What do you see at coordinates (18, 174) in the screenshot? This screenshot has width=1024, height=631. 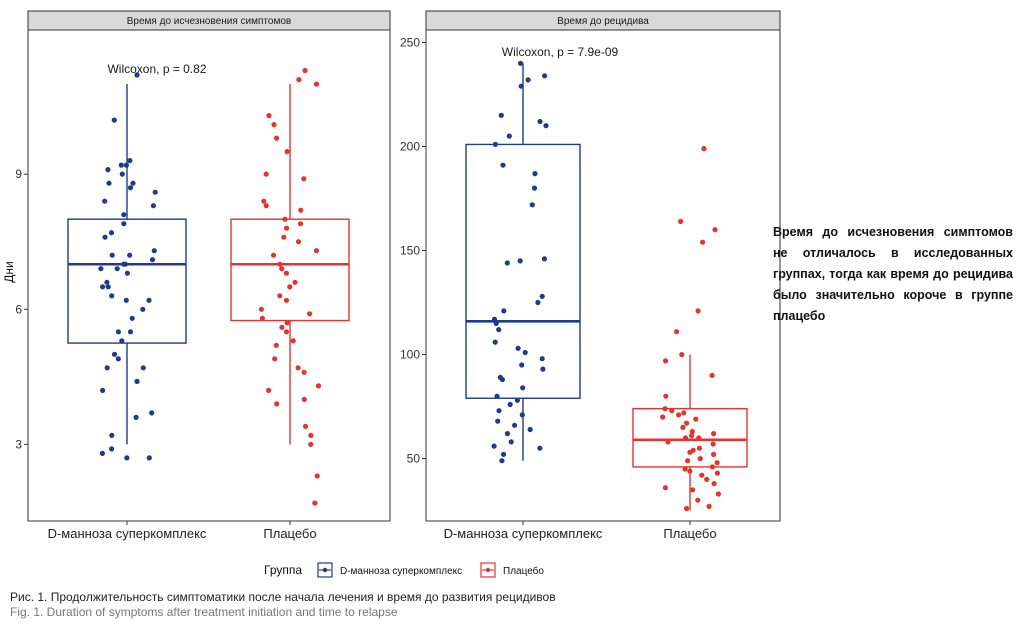 I see `panel1-y-tick-label: 9` at bounding box center [18, 174].